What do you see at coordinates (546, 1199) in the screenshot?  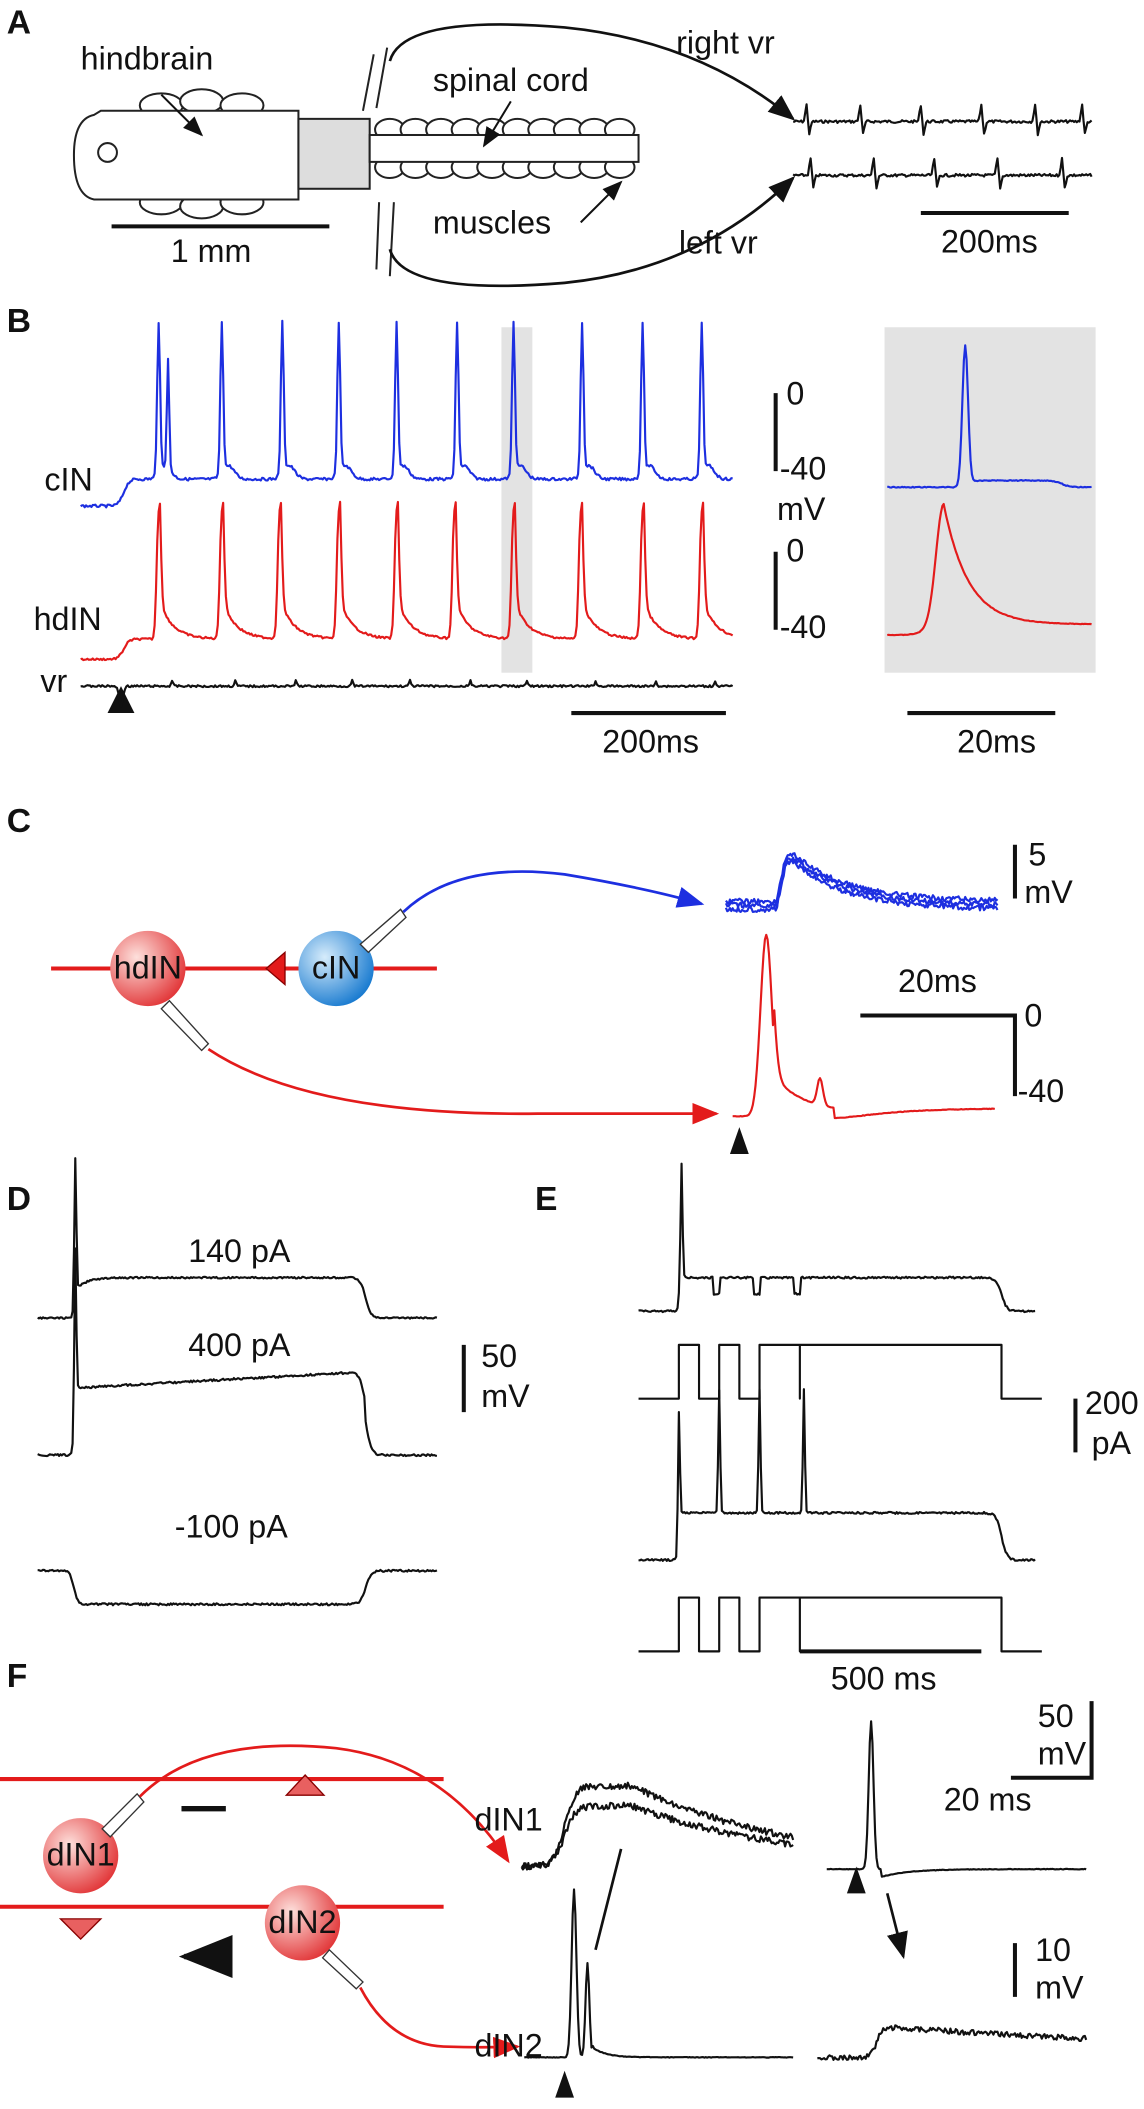 I see `panel-label: E` at bounding box center [546, 1199].